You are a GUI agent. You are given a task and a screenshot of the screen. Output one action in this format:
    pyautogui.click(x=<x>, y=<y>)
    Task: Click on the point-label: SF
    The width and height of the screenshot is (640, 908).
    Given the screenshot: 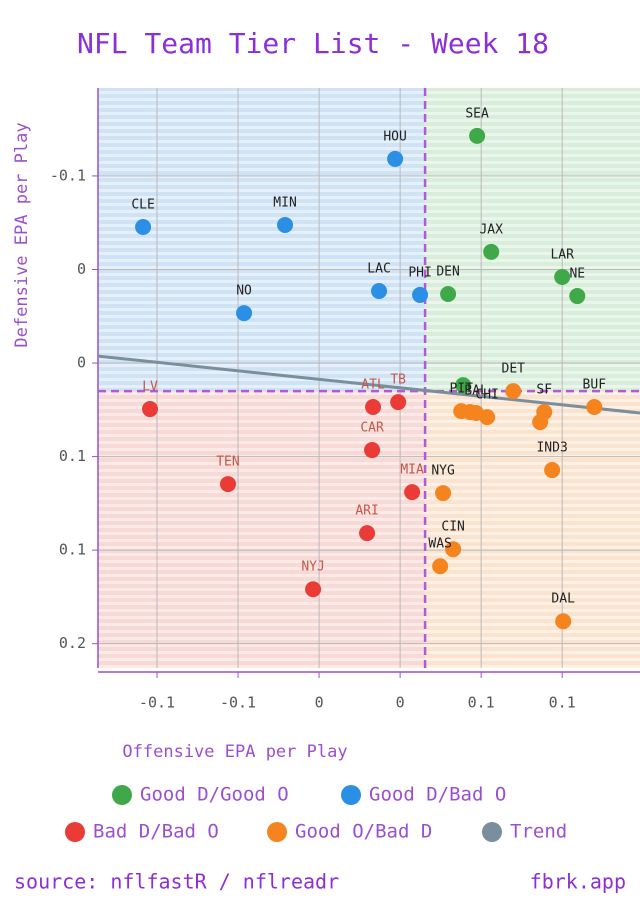 What is the action you would take?
    pyautogui.click(x=544, y=390)
    